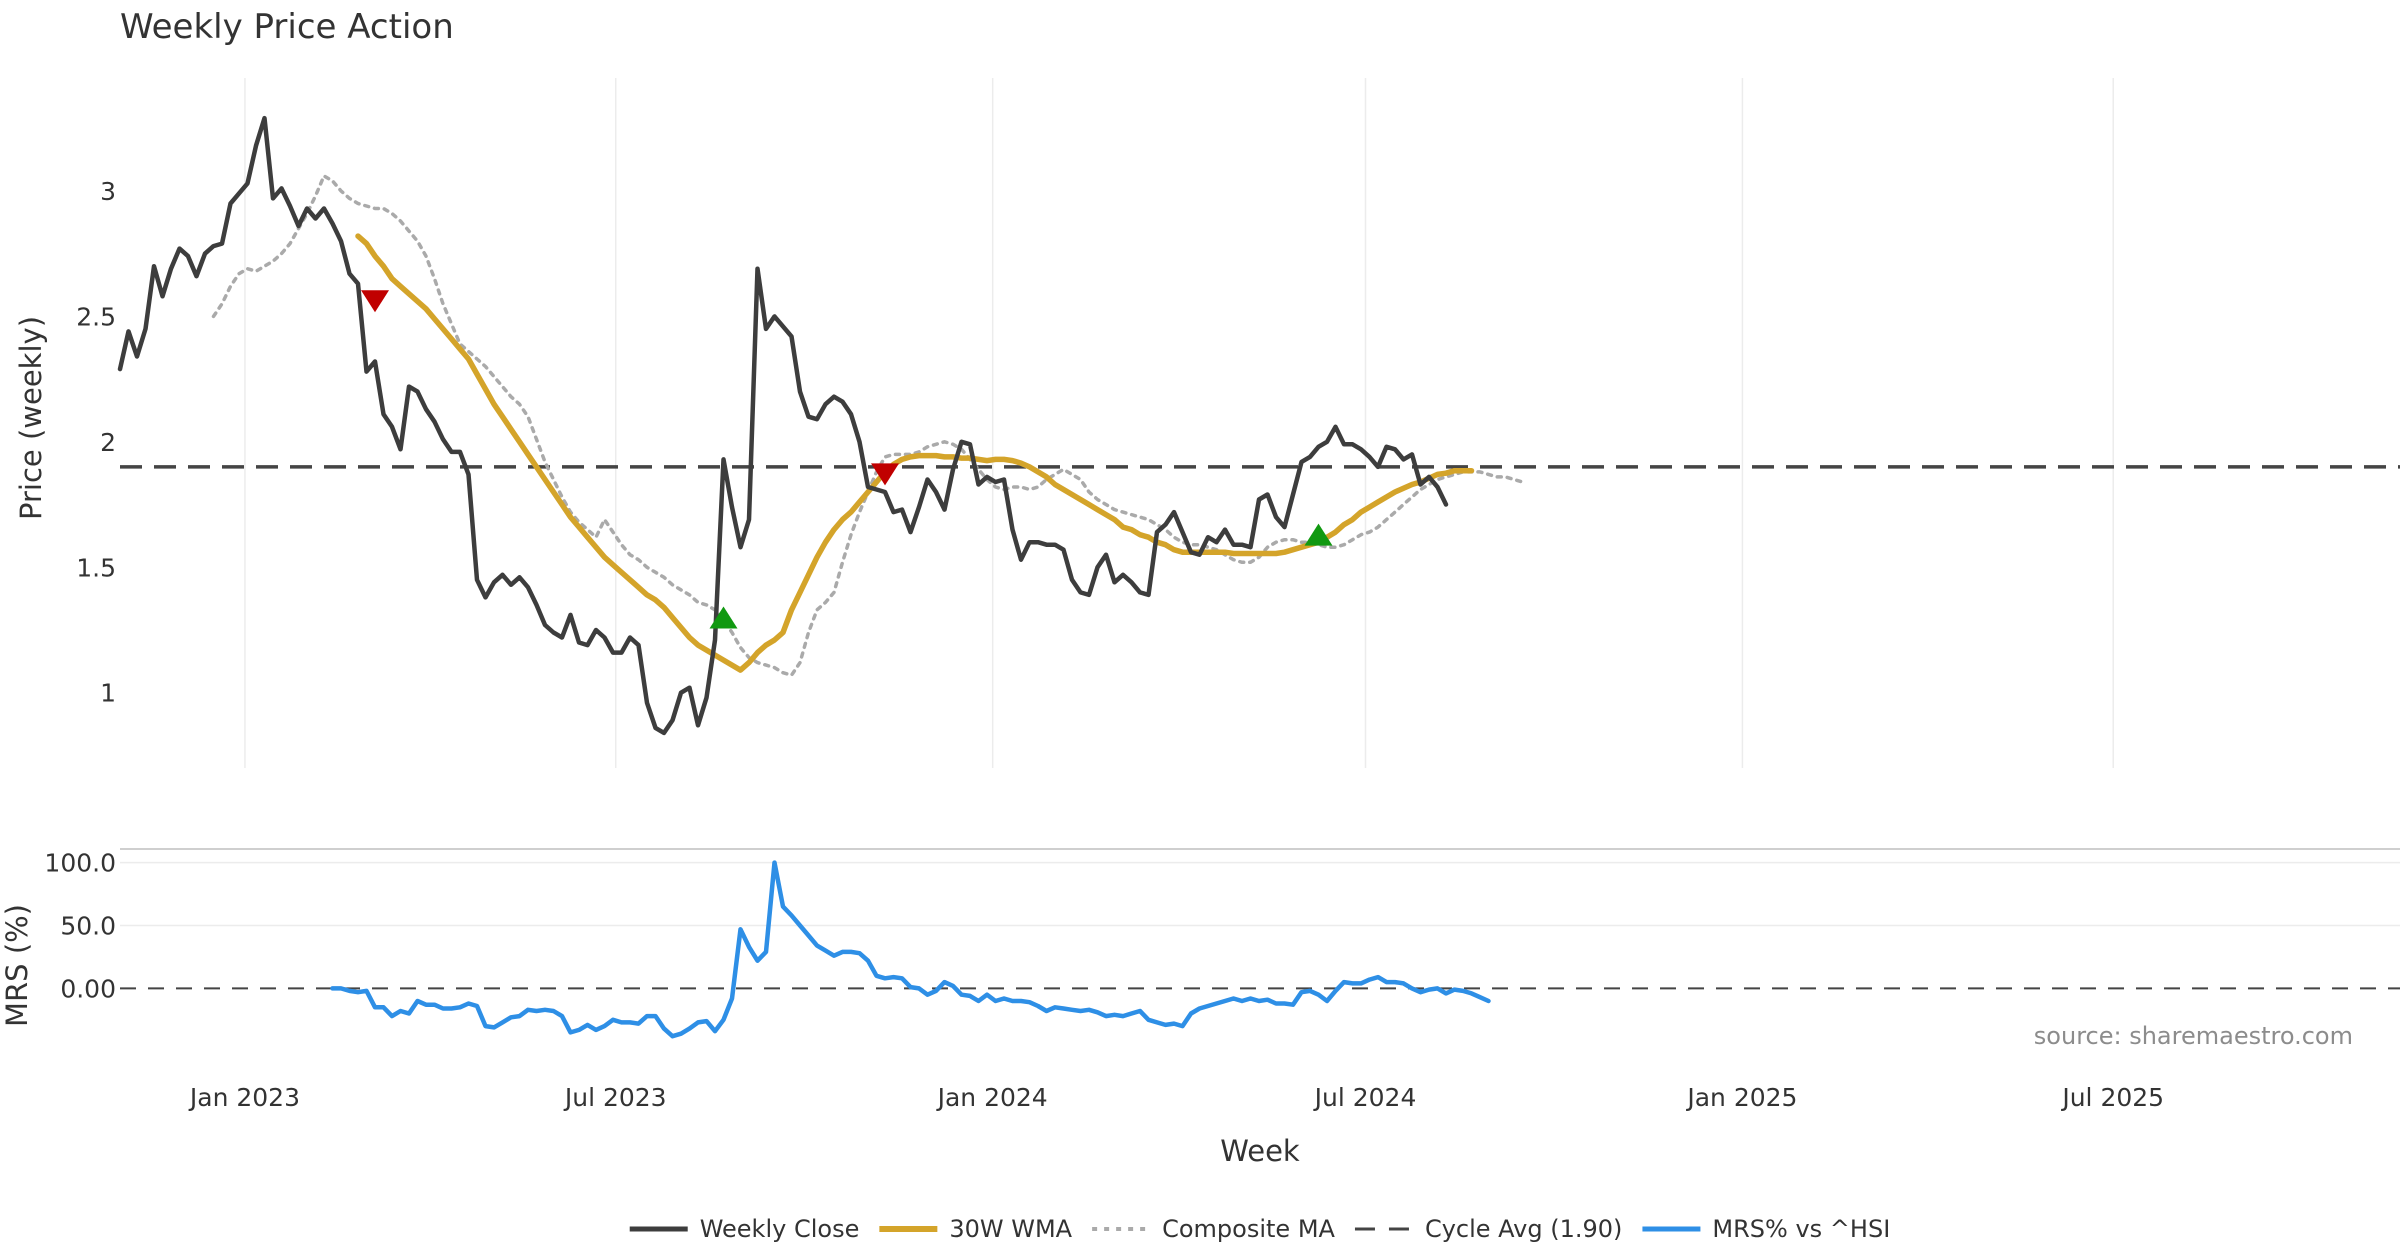  I want to click on legend-mrs: MRS% vs ^HSI, so click(1766, 1229).